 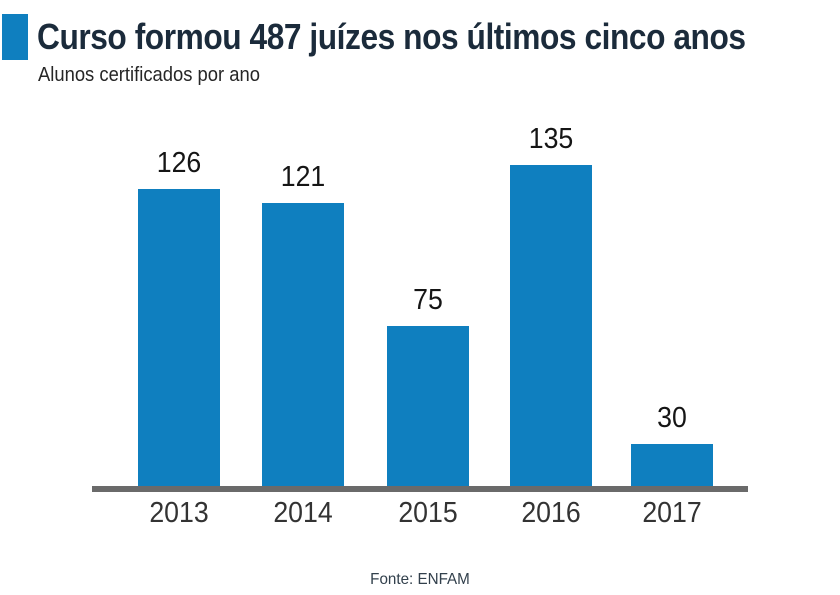 What do you see at coordinates (303, 513) in the screenshot?
I see `x-tick-2014: 2014` at bounding box center [303, 513].